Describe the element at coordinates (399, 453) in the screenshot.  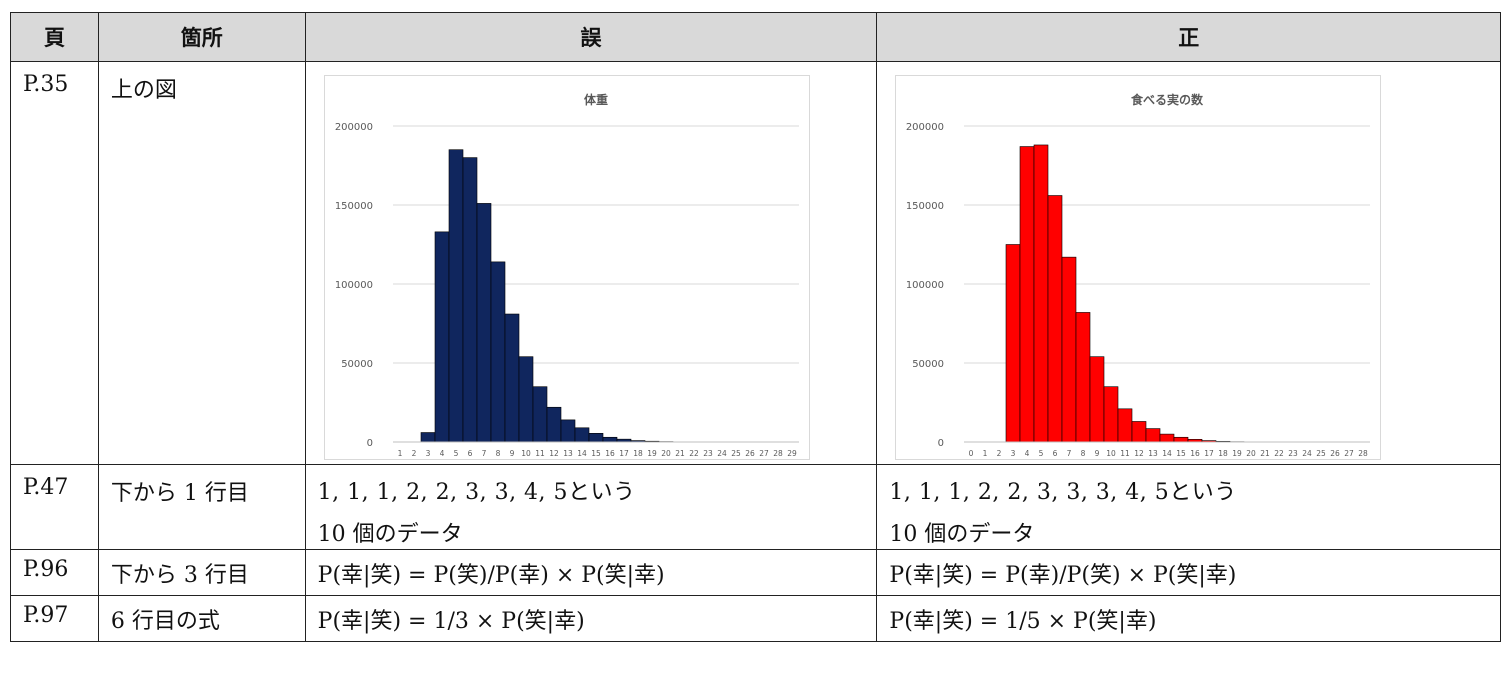
I see `x-tick-label: 1` at that location.